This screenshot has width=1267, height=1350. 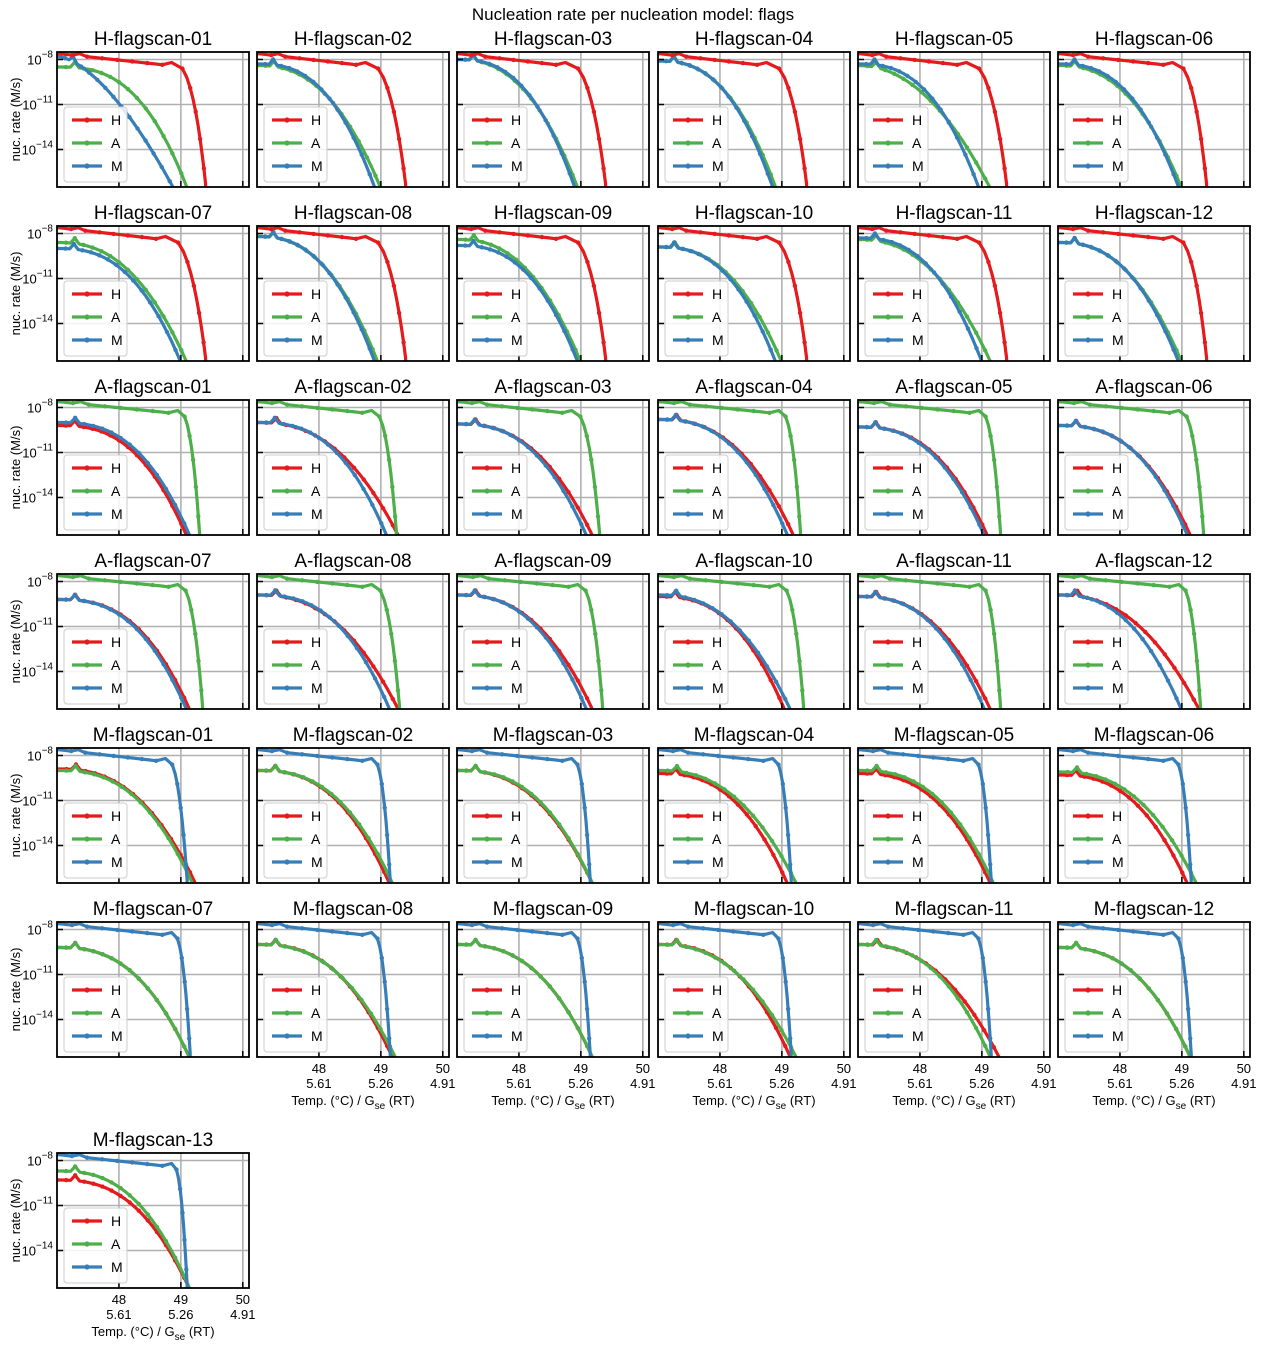 I want to click on y-axis-label: nuc. rate (M/s), so click(x=15, y=642).